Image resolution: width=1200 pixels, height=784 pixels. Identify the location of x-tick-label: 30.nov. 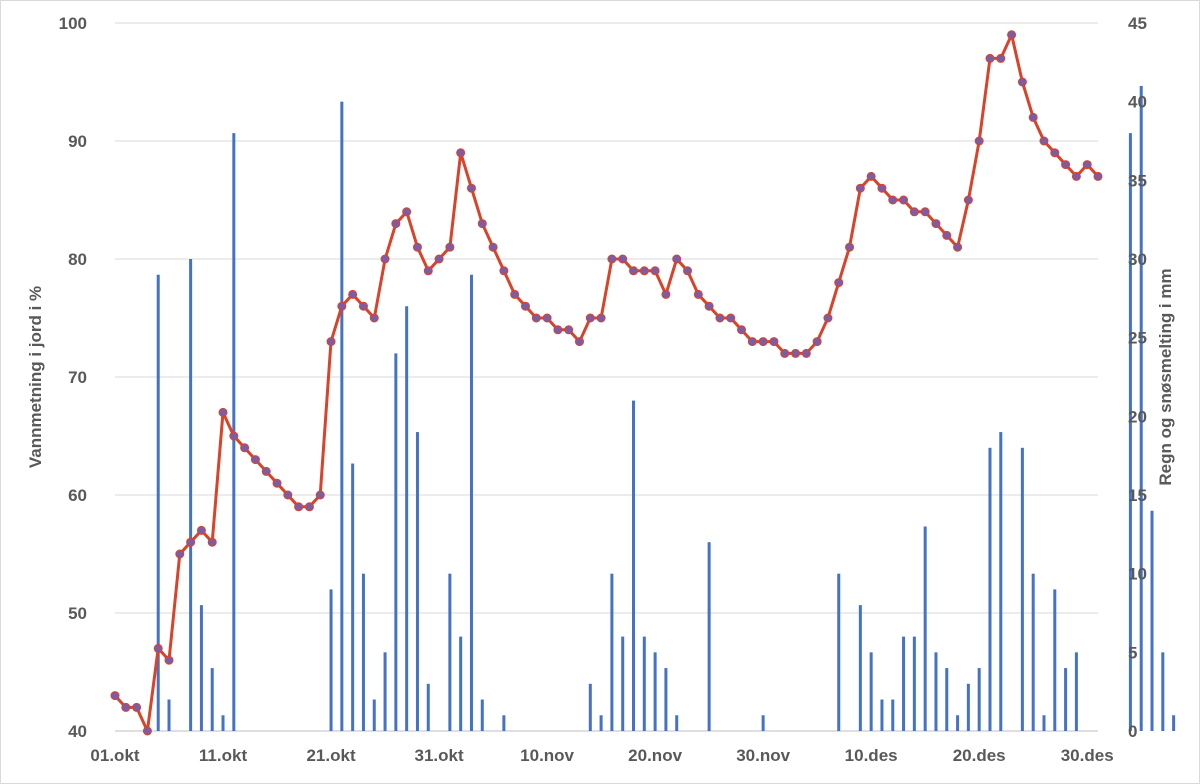
(763, 755).